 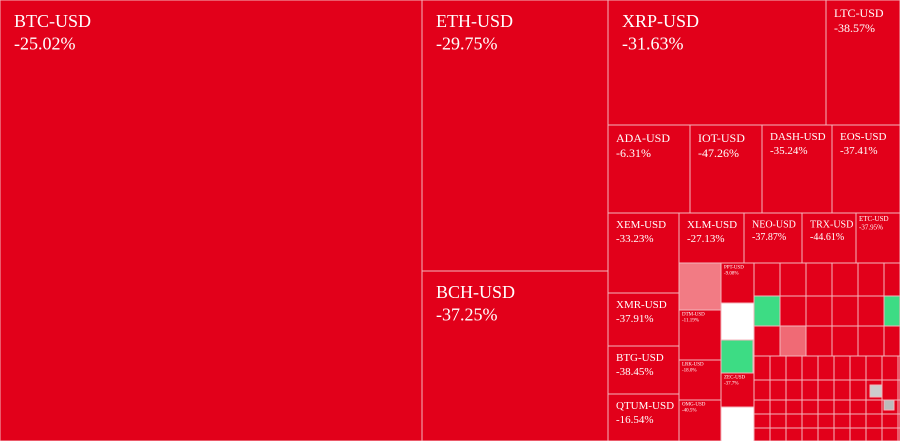 I want to click on tile-change: -27.13%, so click(x=706, y=239).